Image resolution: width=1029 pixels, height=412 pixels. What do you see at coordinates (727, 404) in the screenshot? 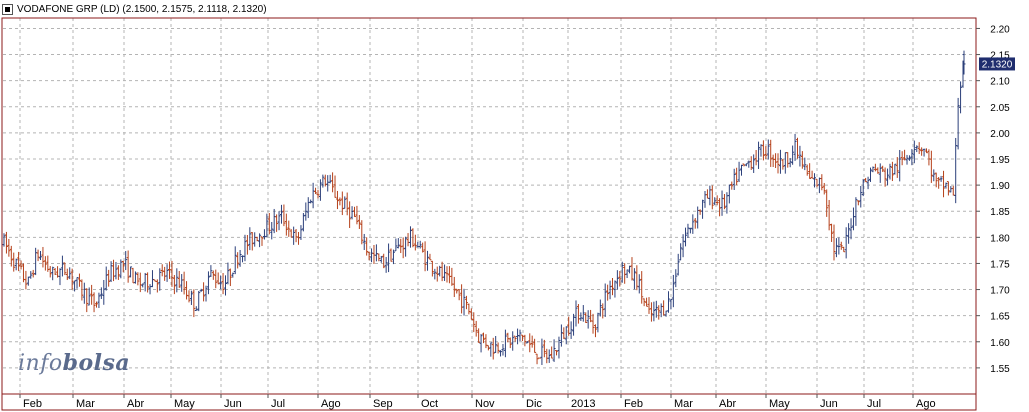
I see `x-tick-label: Abr` at bounding box center [727, 404].